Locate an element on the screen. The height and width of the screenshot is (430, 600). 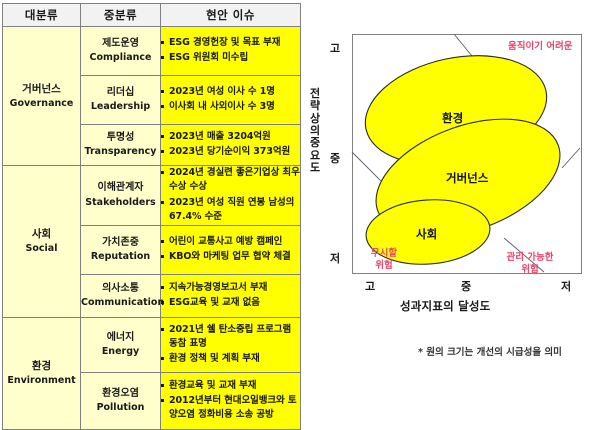
list-item: 지속가능경영보고서 부재 is located at coordinates (230, 288).